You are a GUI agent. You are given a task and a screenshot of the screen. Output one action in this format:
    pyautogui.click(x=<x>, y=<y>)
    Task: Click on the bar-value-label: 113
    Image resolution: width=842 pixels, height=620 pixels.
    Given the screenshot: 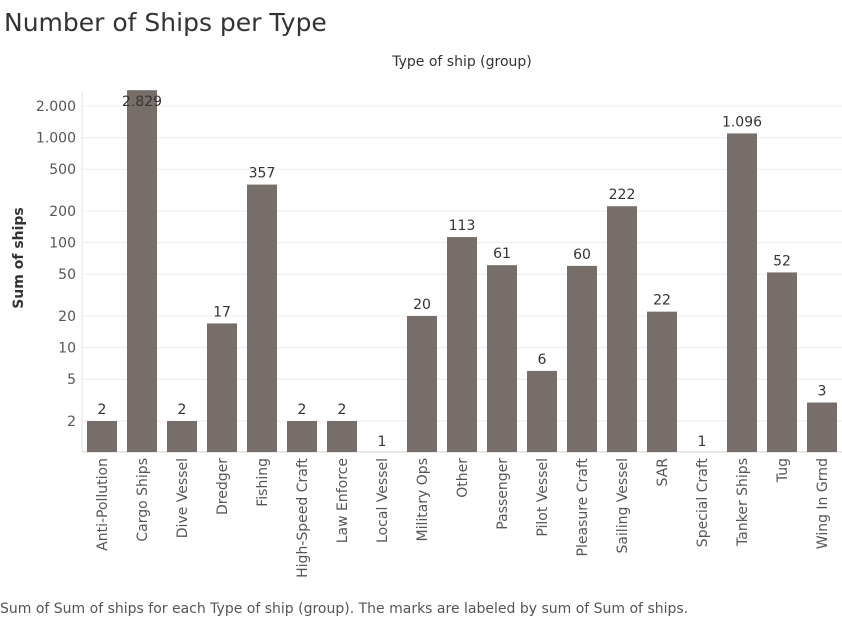 What is the action you would take?
    pyautogui.click(x=462, y=226)
    